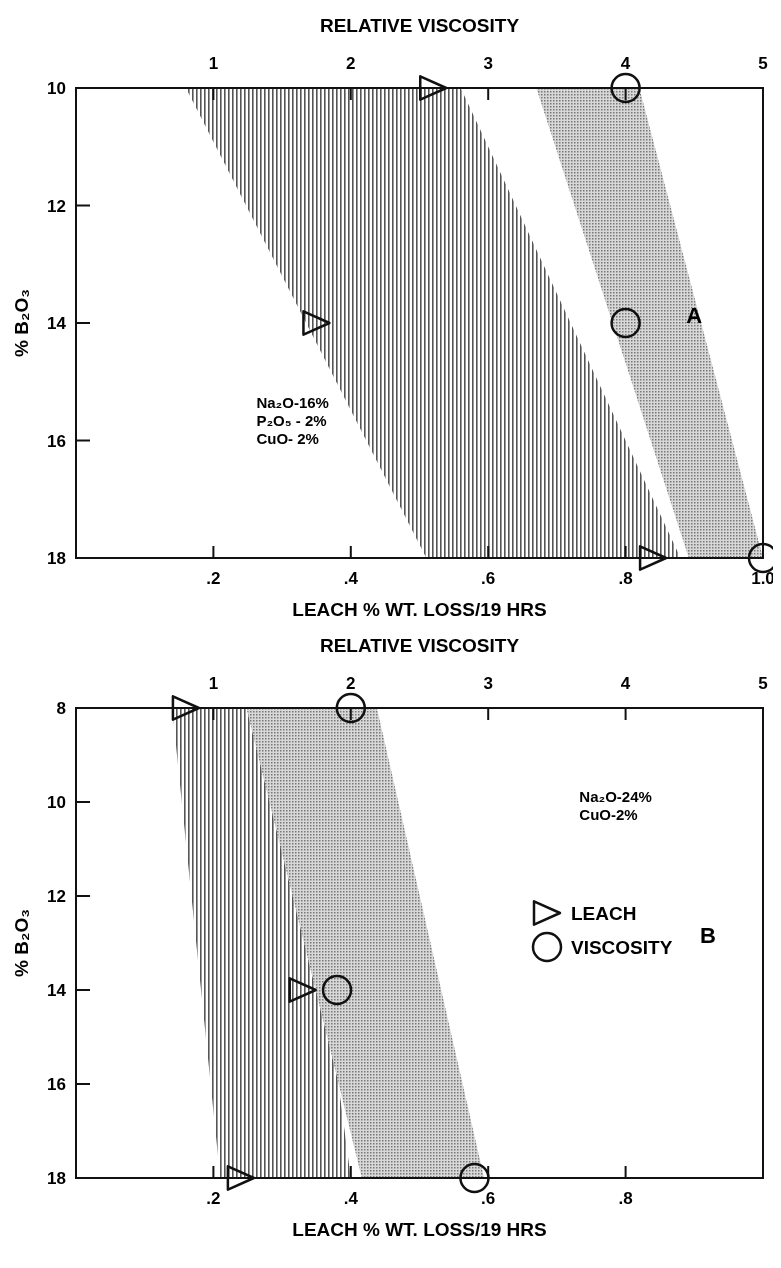 This screenshot has height=1268, width=781. Describe the element at coordinates (292, 402) in the screenshot. I see `annotation: Na₂O-16%` at that location.